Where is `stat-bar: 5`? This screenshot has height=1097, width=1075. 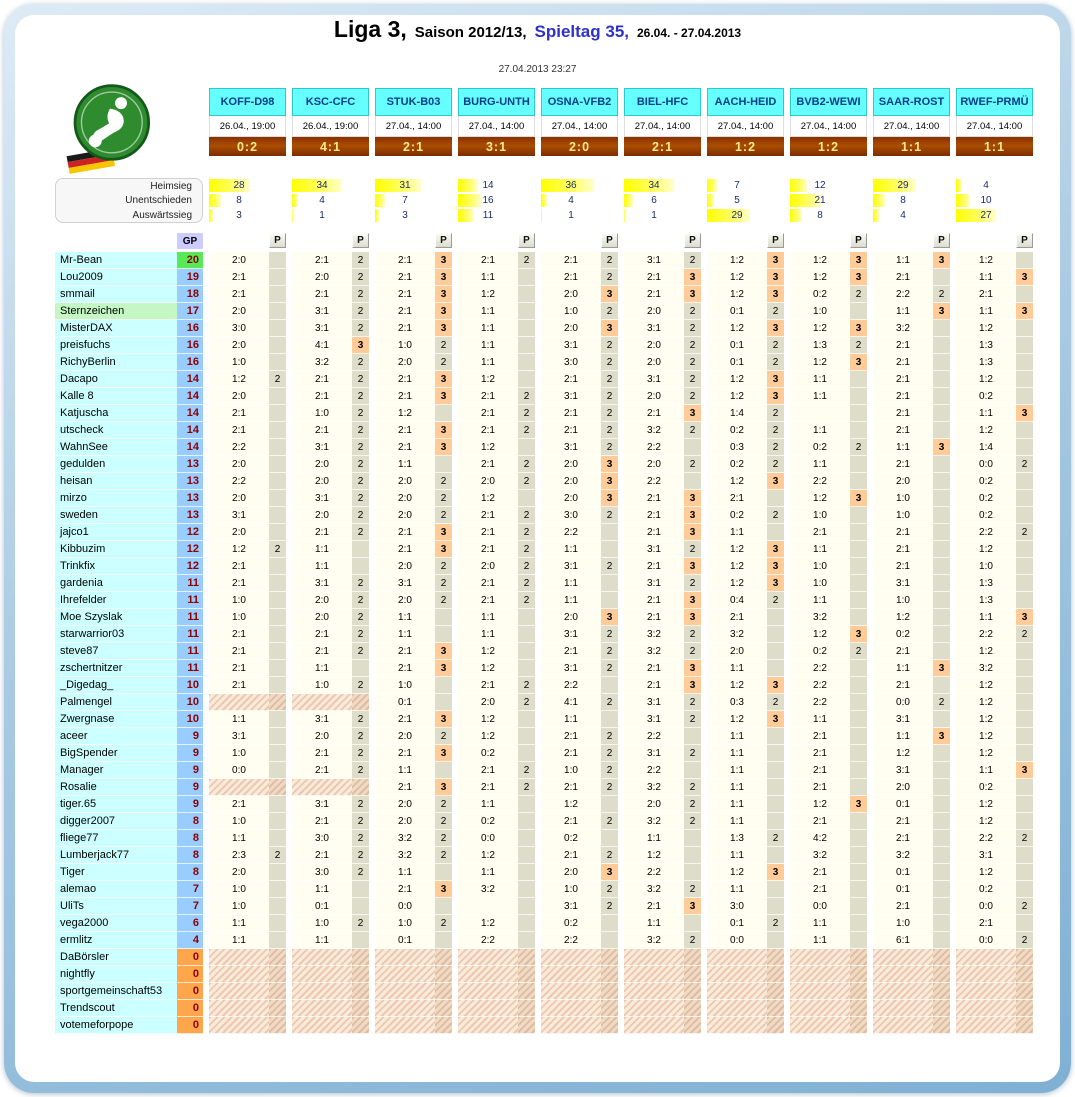
stat-bar: 5 is located at coordinates (737, 200).